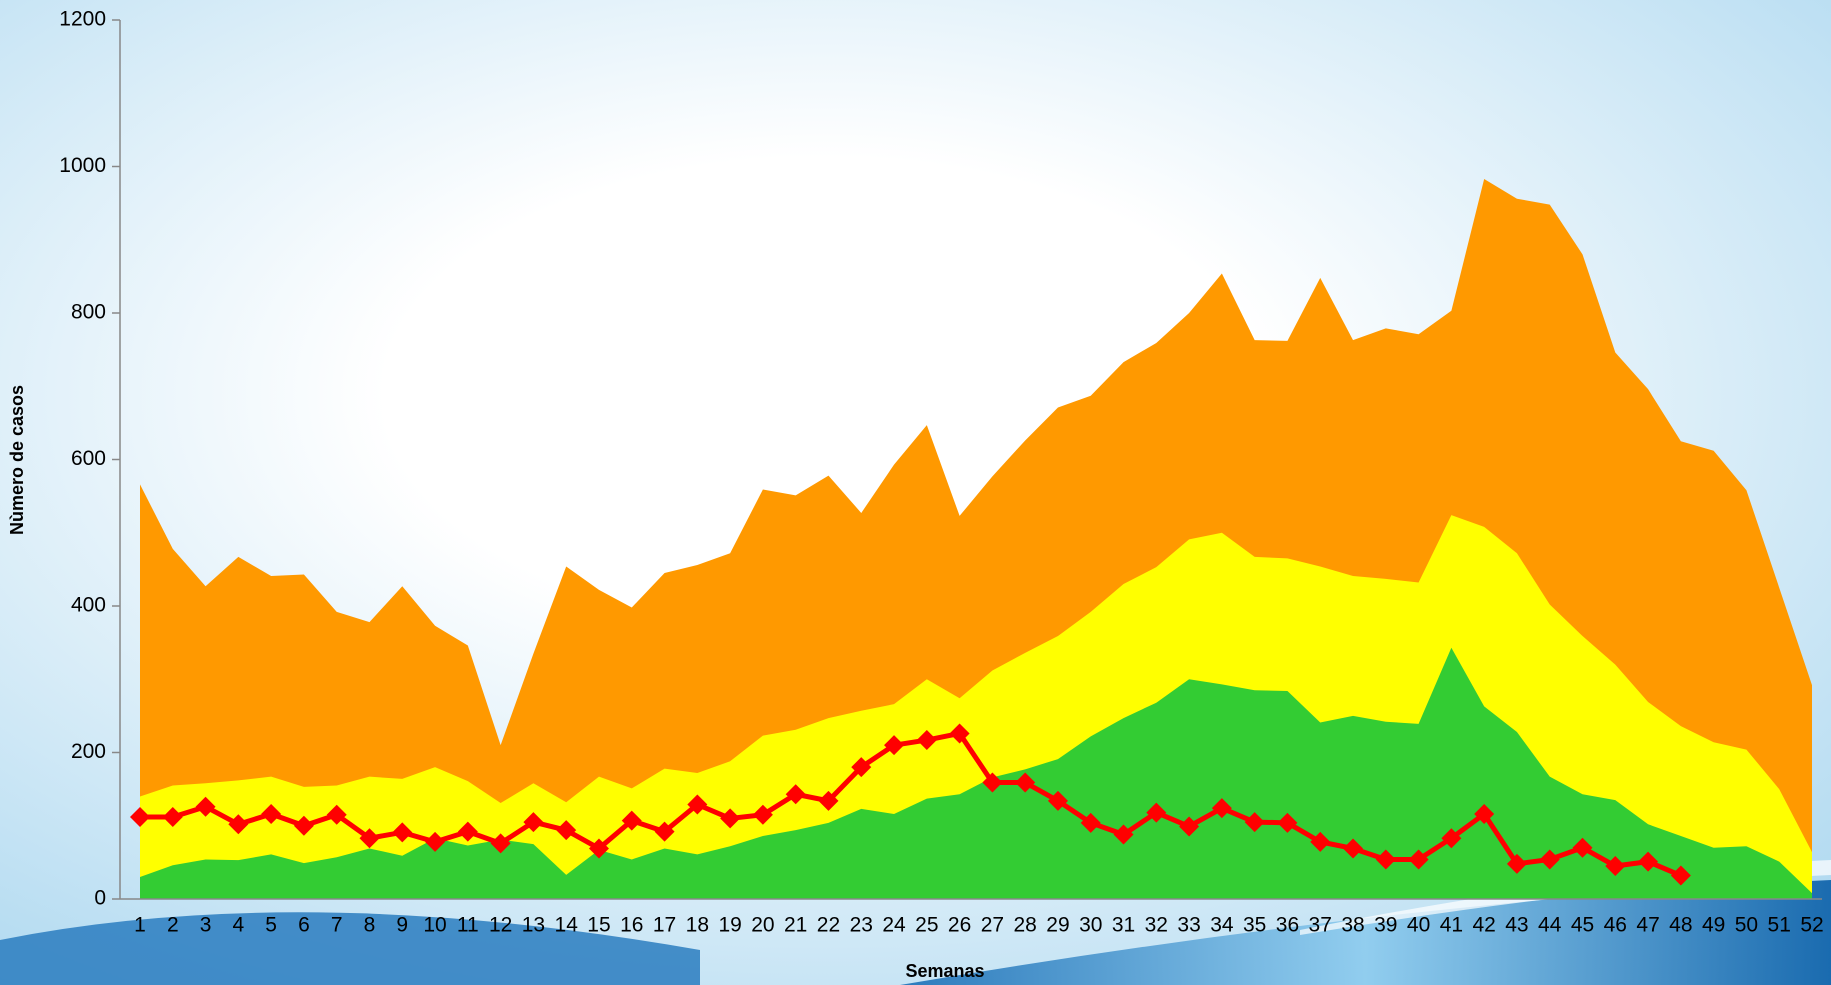  I want to click on x-tick-label: 32, so click(1156, 925).